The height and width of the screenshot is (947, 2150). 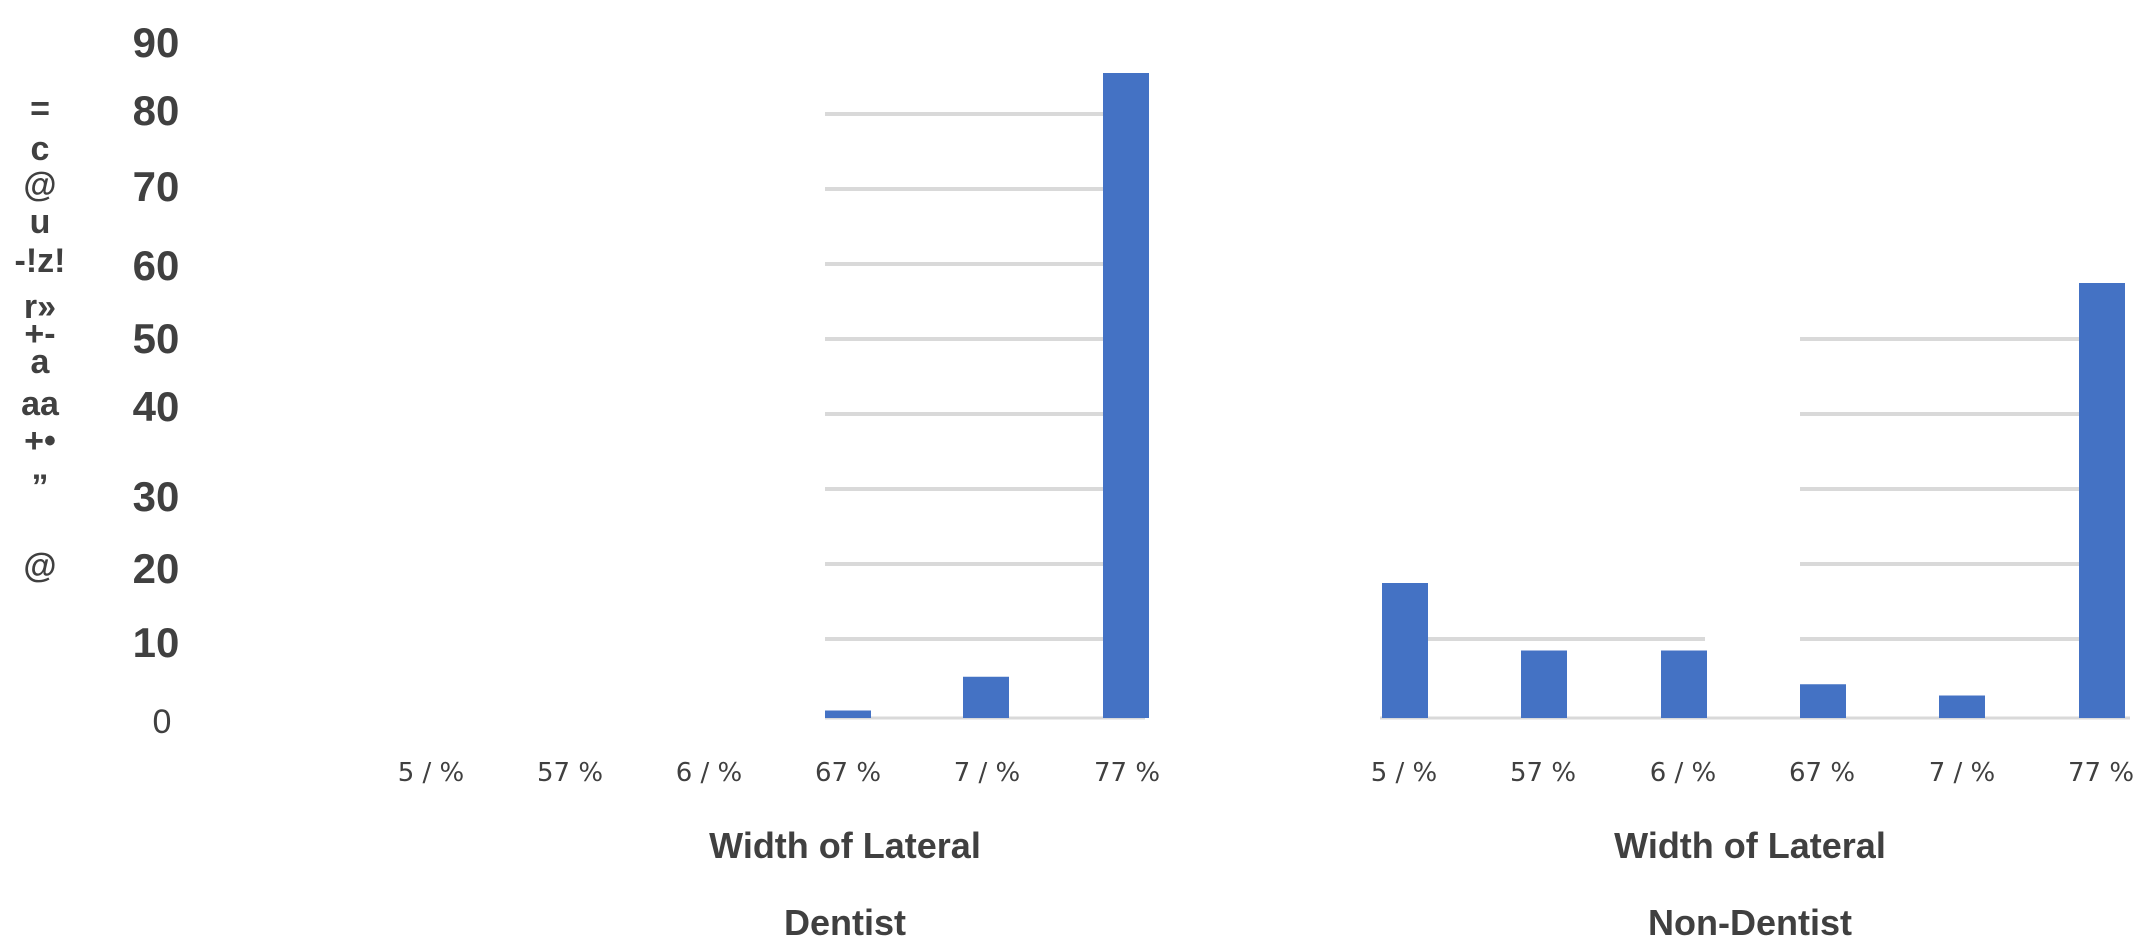 I want to click on y-tick-label: 0, so click(x=162, y=722).